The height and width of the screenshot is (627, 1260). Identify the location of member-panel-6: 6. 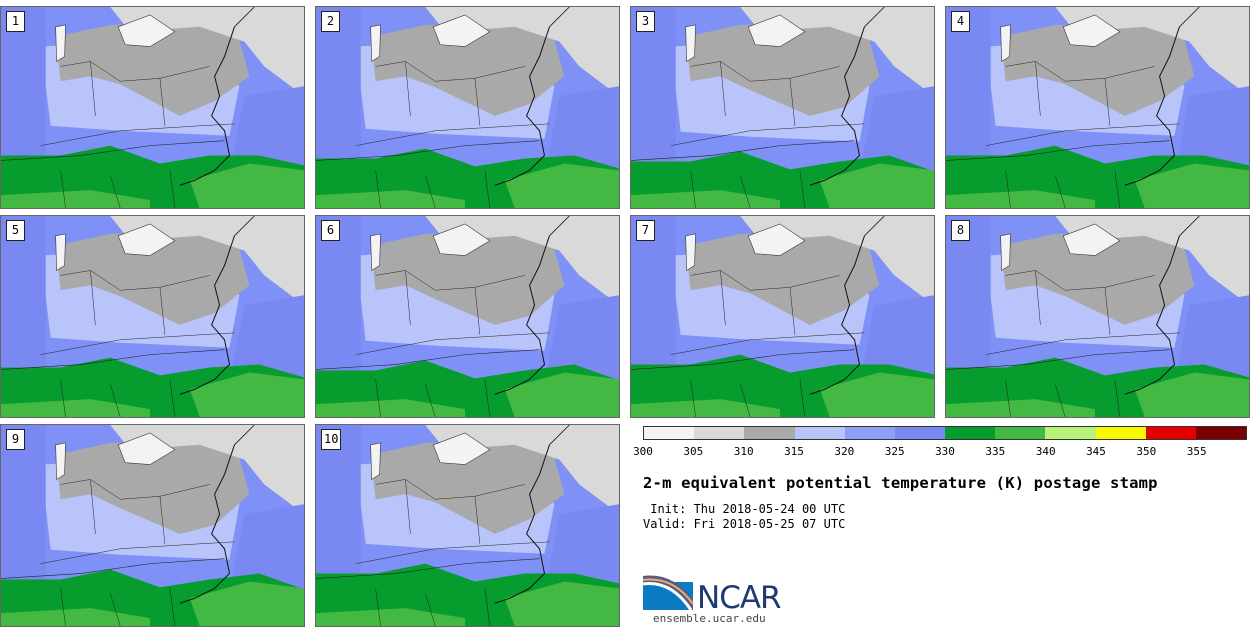
(467, 316).